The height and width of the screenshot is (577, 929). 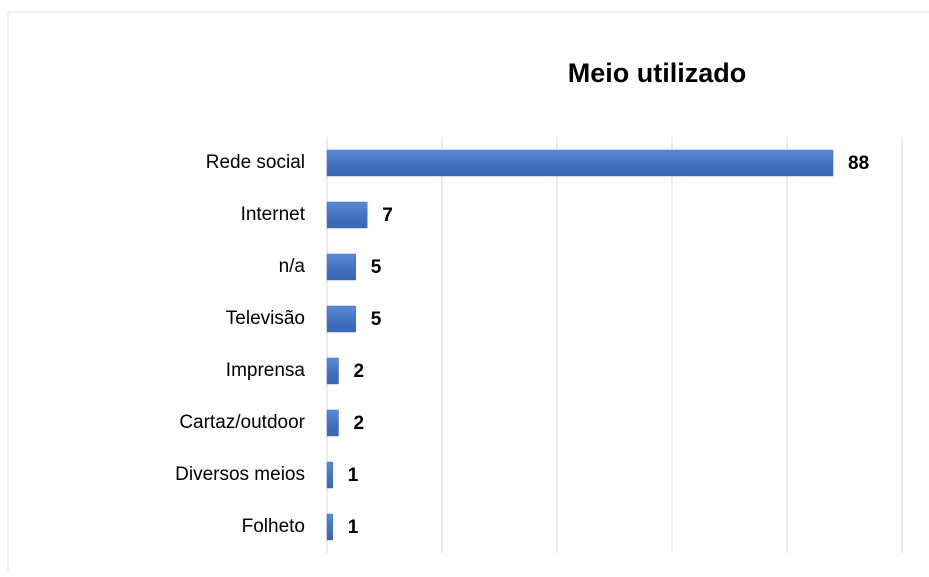 I want to click on y-tick-label: Folheto, so click(x=273, y=526).